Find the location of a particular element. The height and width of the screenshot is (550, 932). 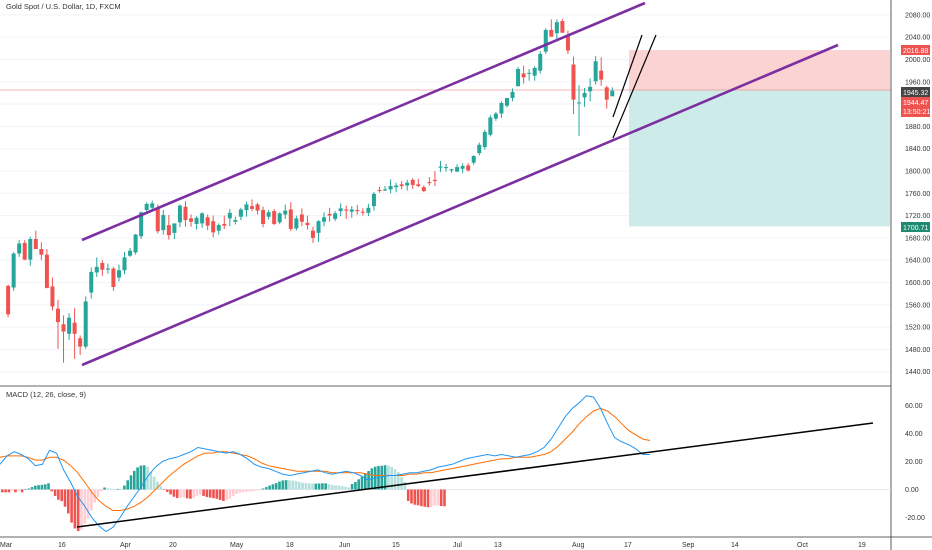

stop-loss-zone is located at coordinates (759, 70).